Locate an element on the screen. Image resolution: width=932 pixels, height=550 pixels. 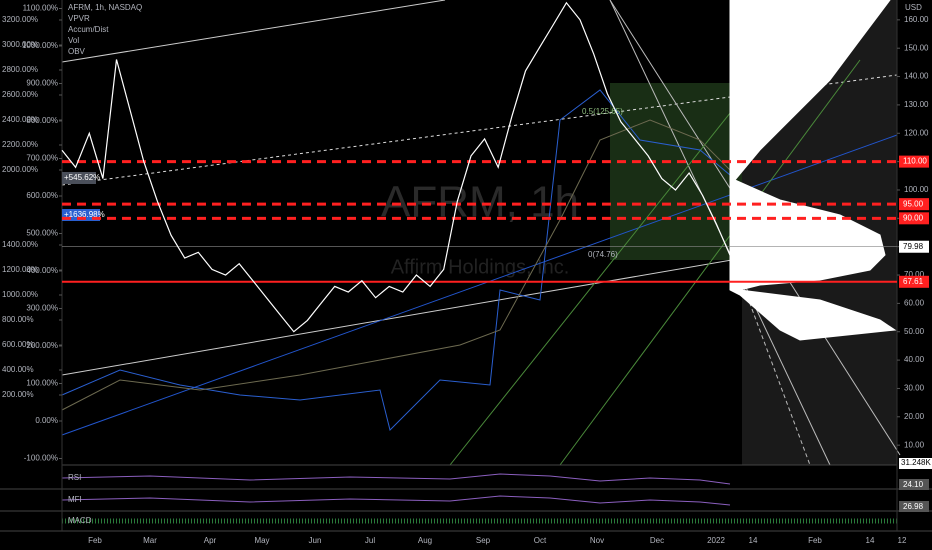
price-tag-label: 79.98 is located at coordinates (913, 246).